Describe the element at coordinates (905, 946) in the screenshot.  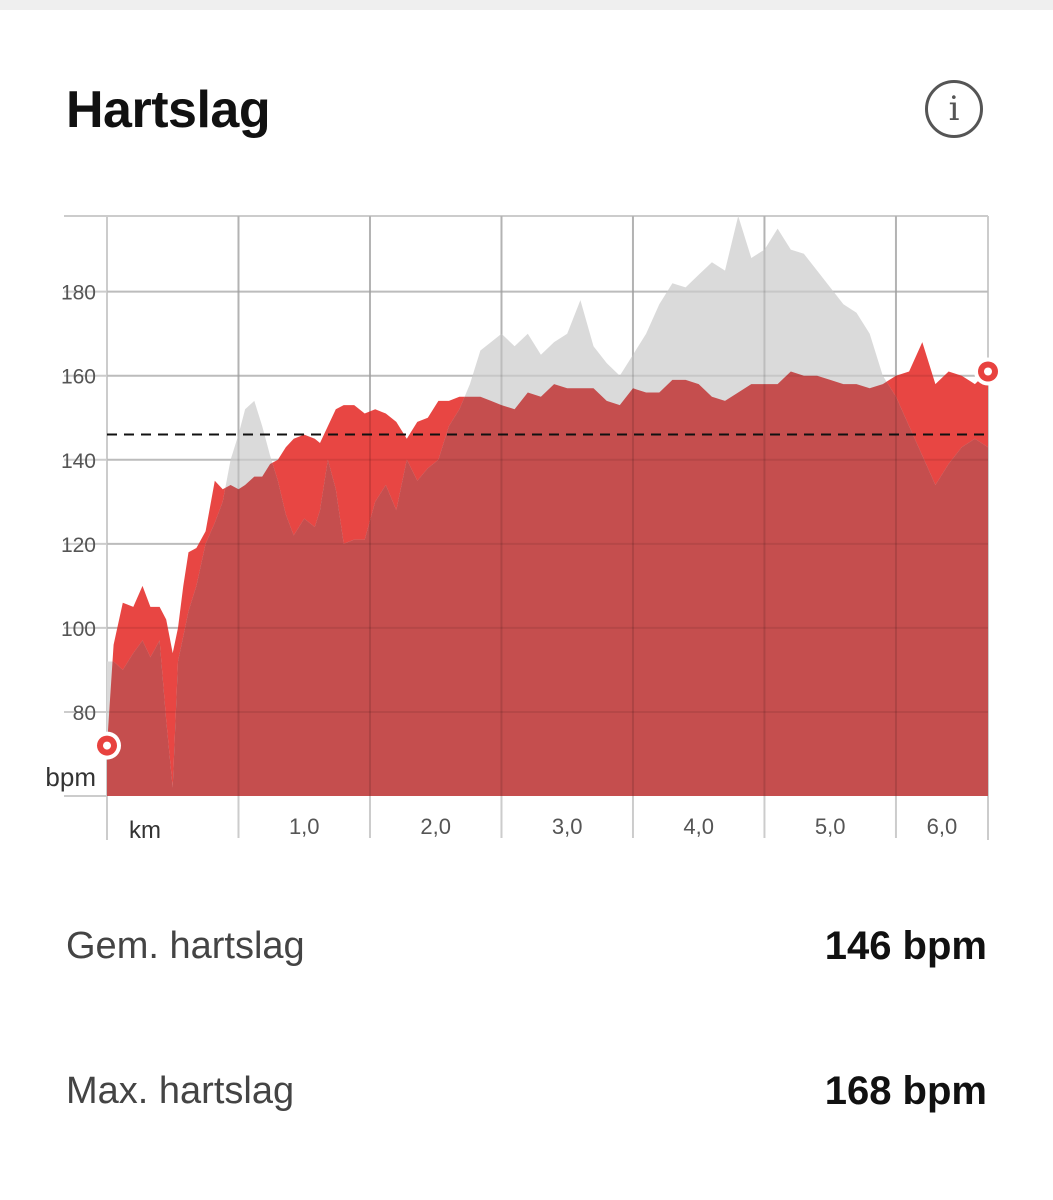
I see `avg-heart-rate-value: 146 bpm` at that location.